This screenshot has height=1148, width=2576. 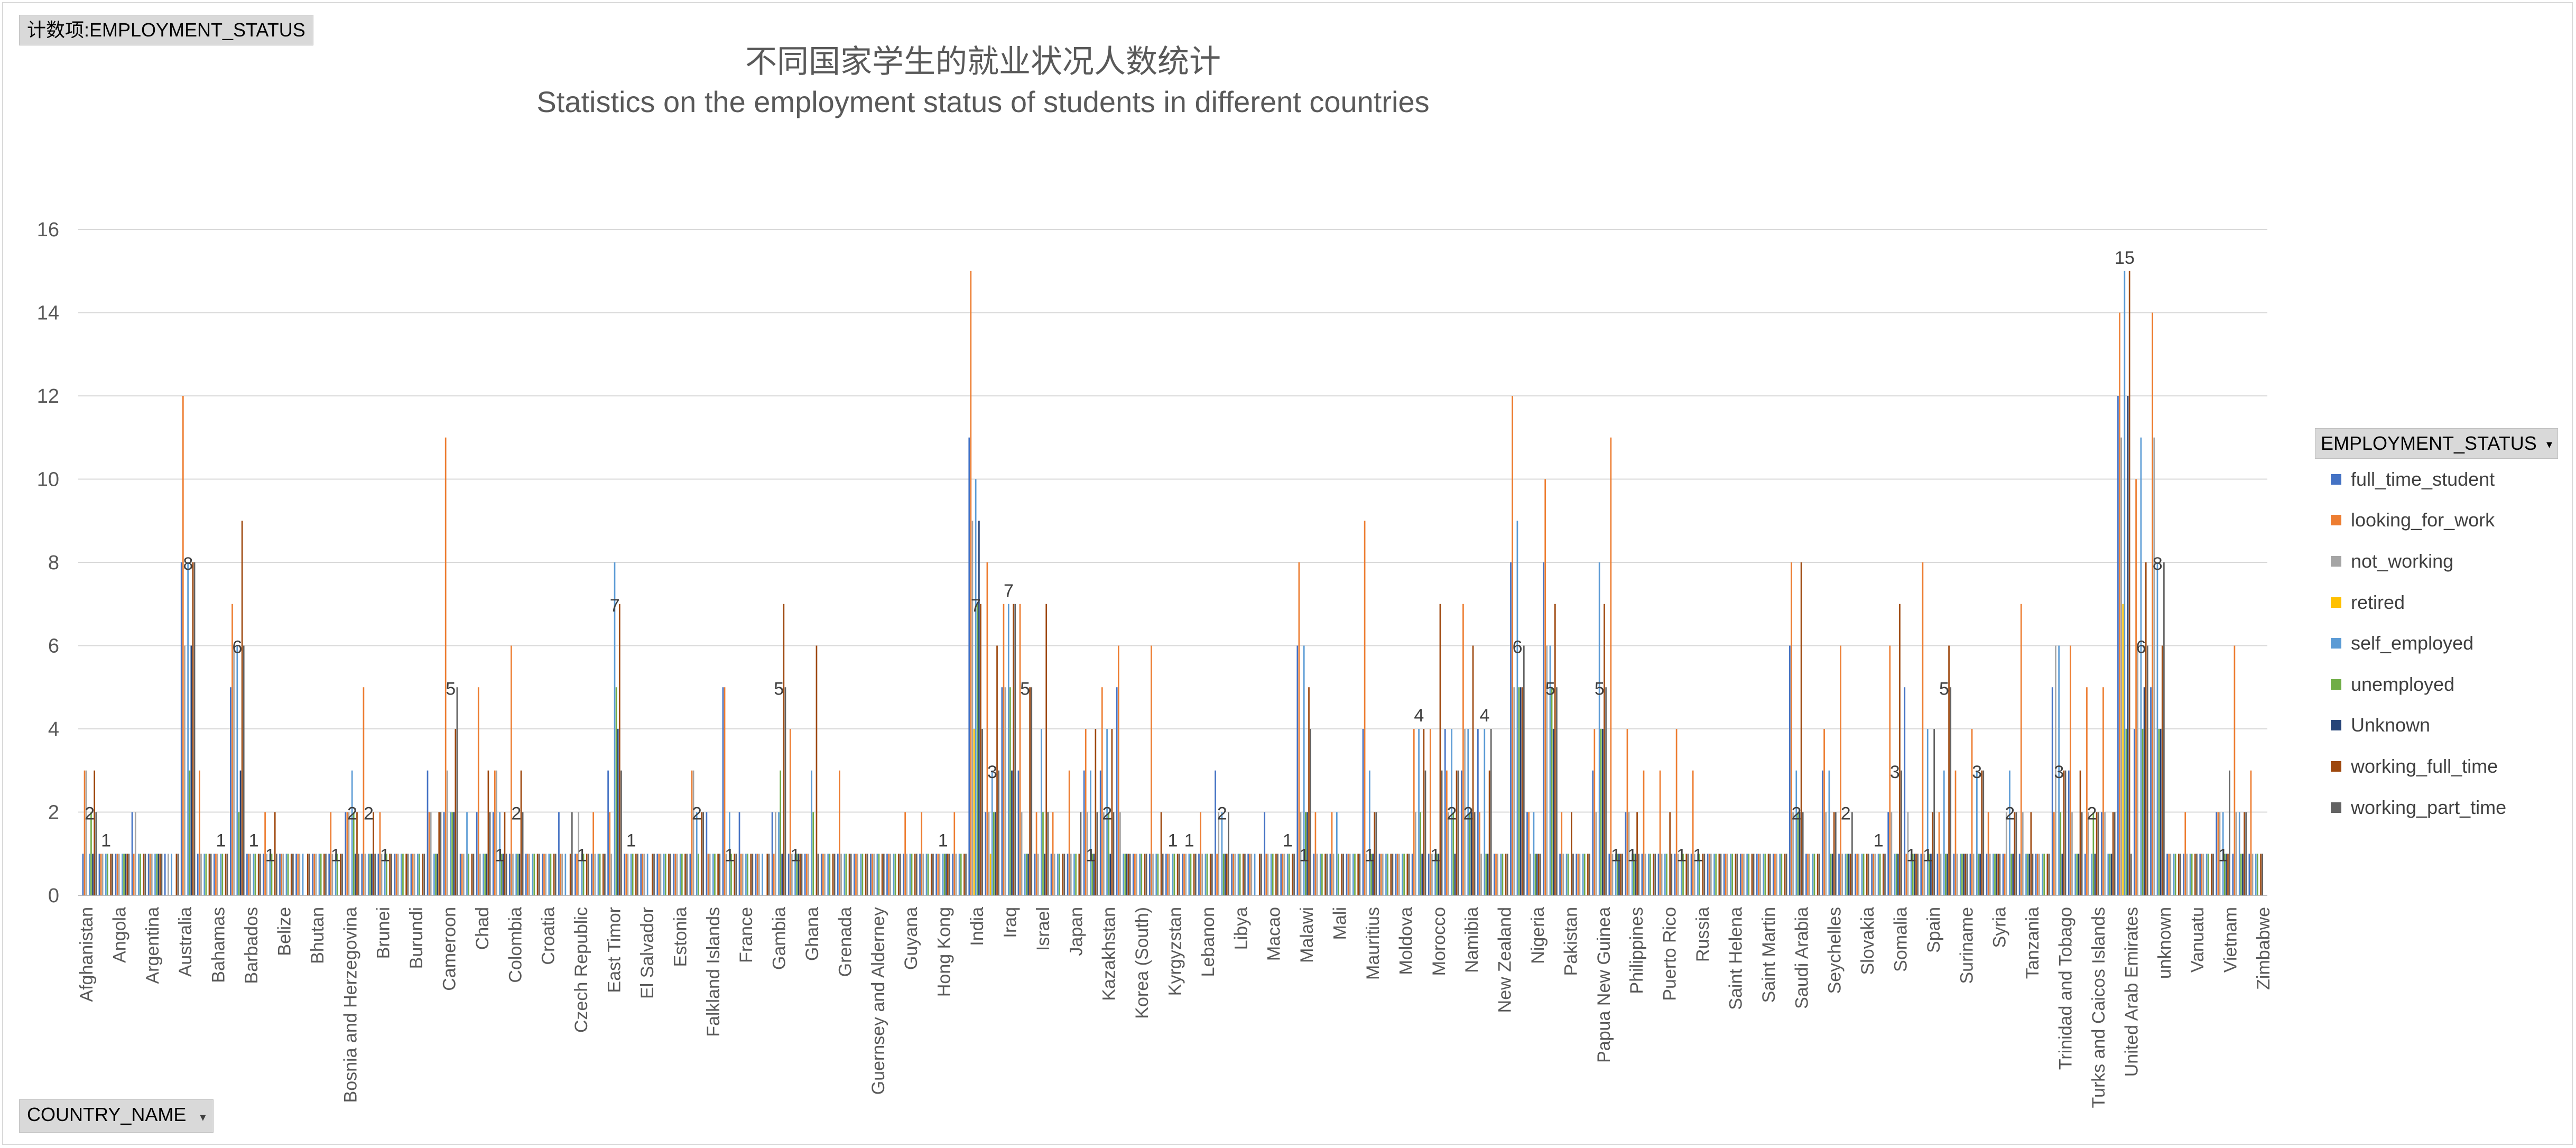 I want to click on legend-filter-button: EMPLOYMENT_STATUS ▾, so click(x=2436, y=443).